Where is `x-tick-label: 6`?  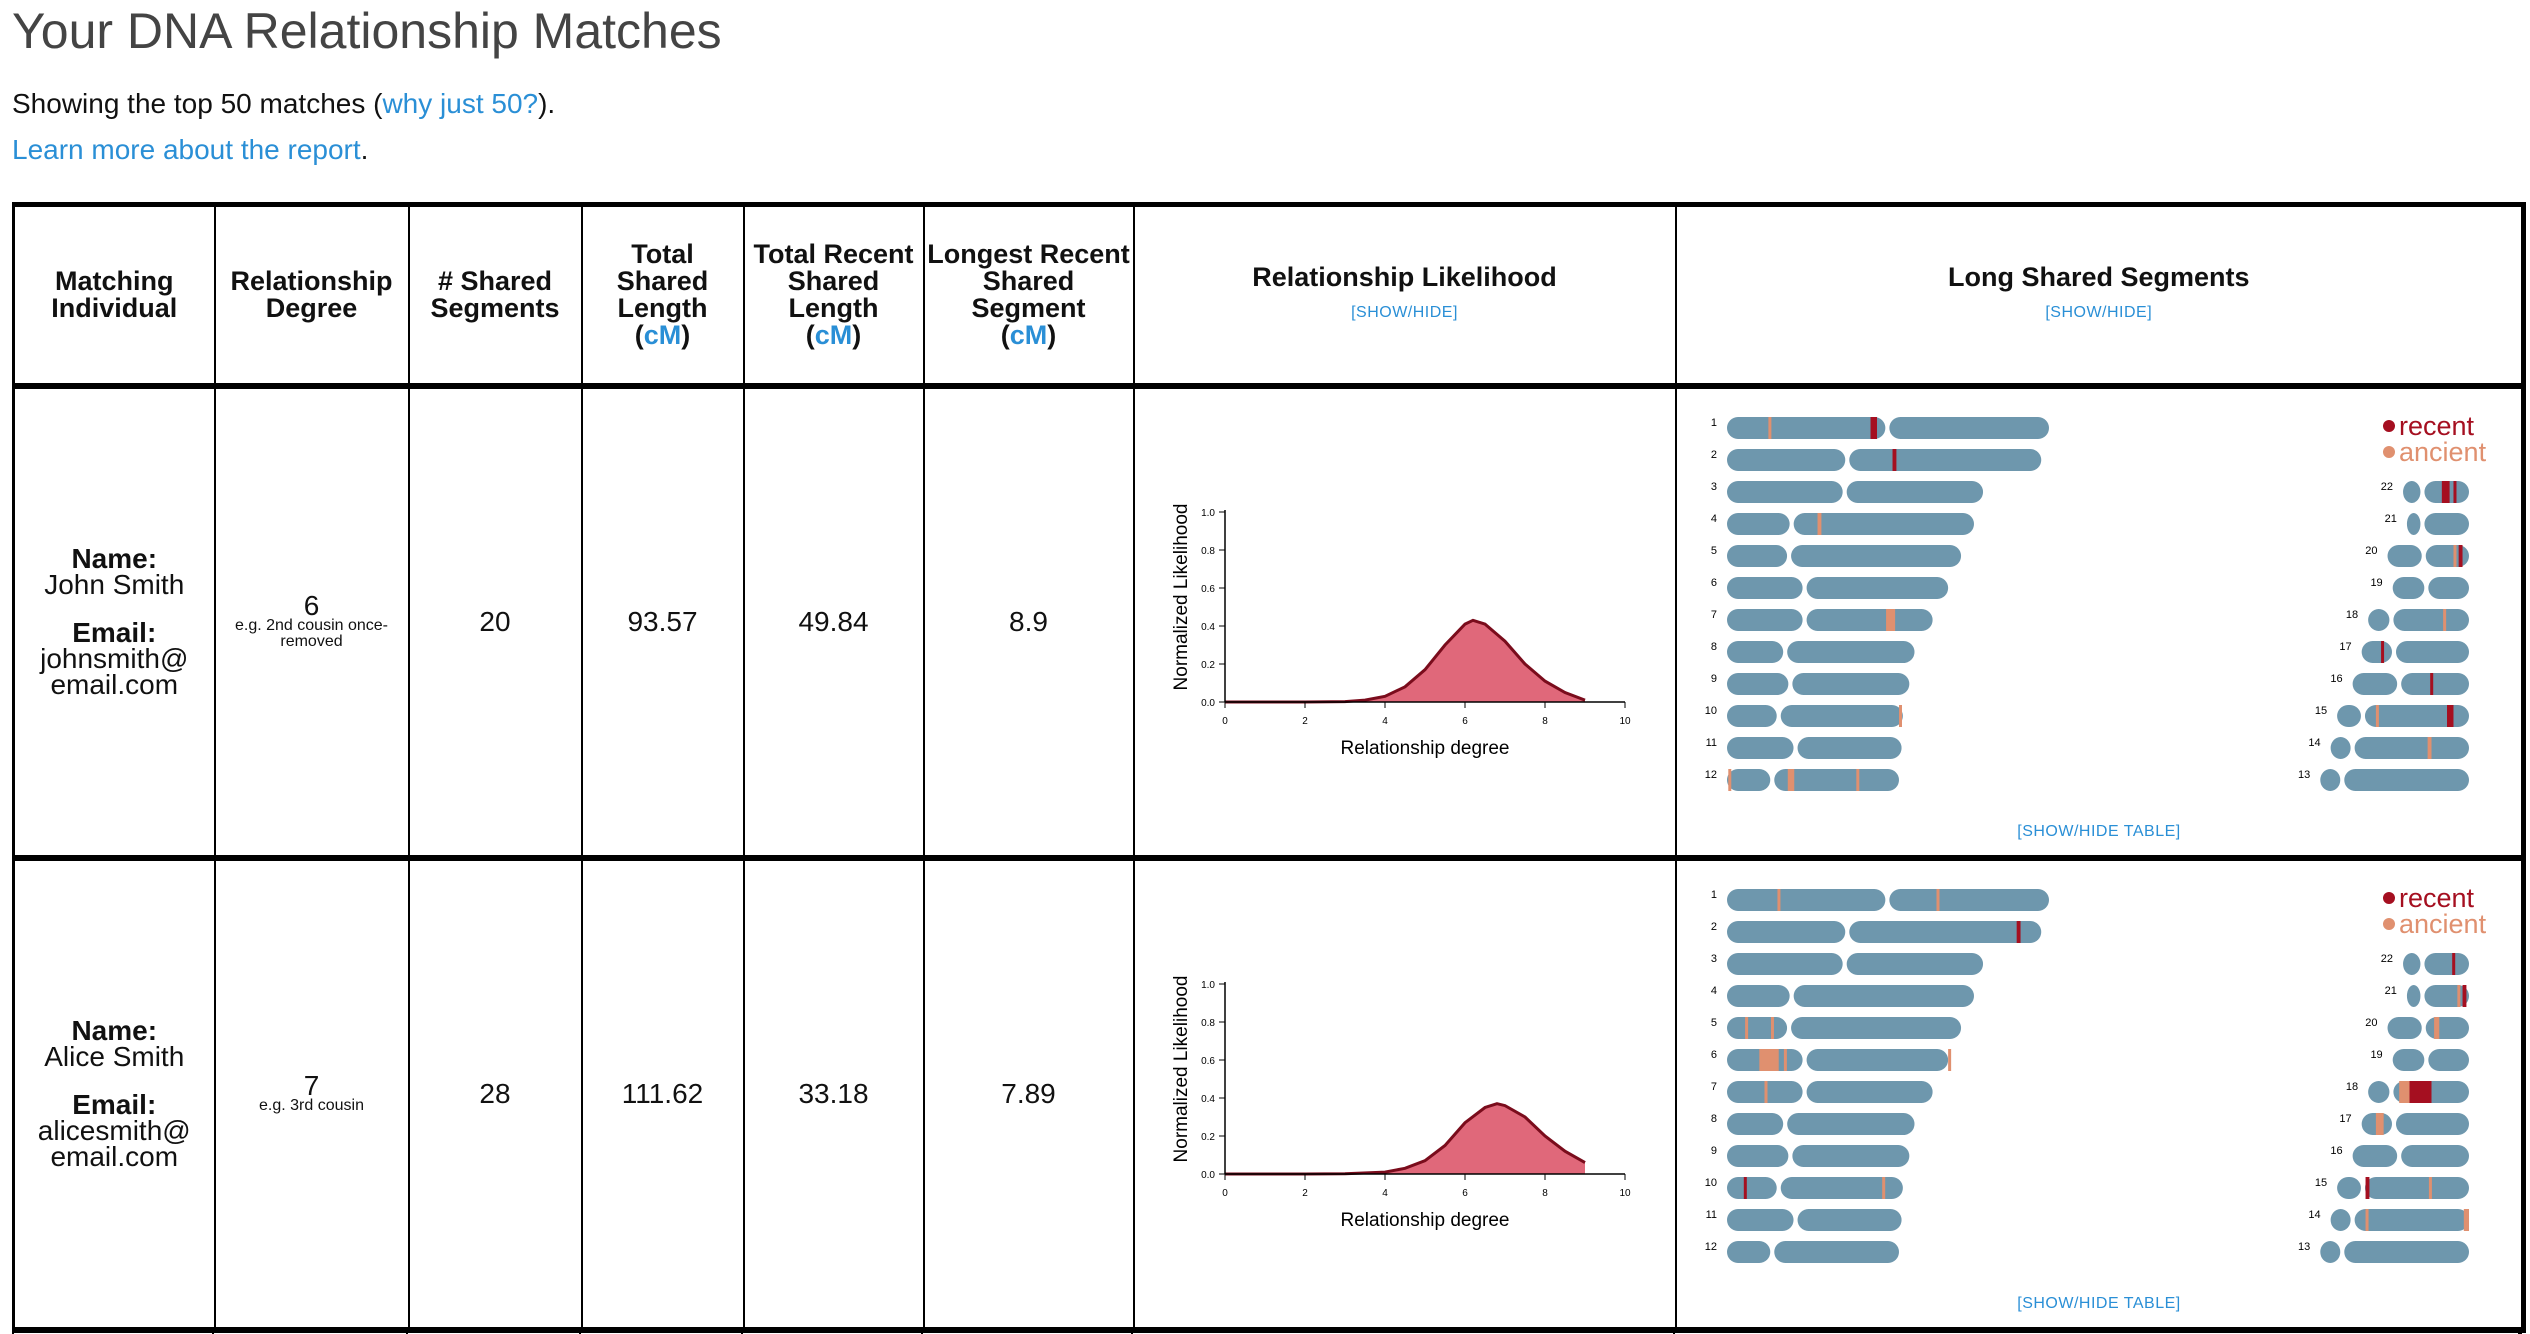
x-tick-label: 6 is located at coordinates (1465, 1193).